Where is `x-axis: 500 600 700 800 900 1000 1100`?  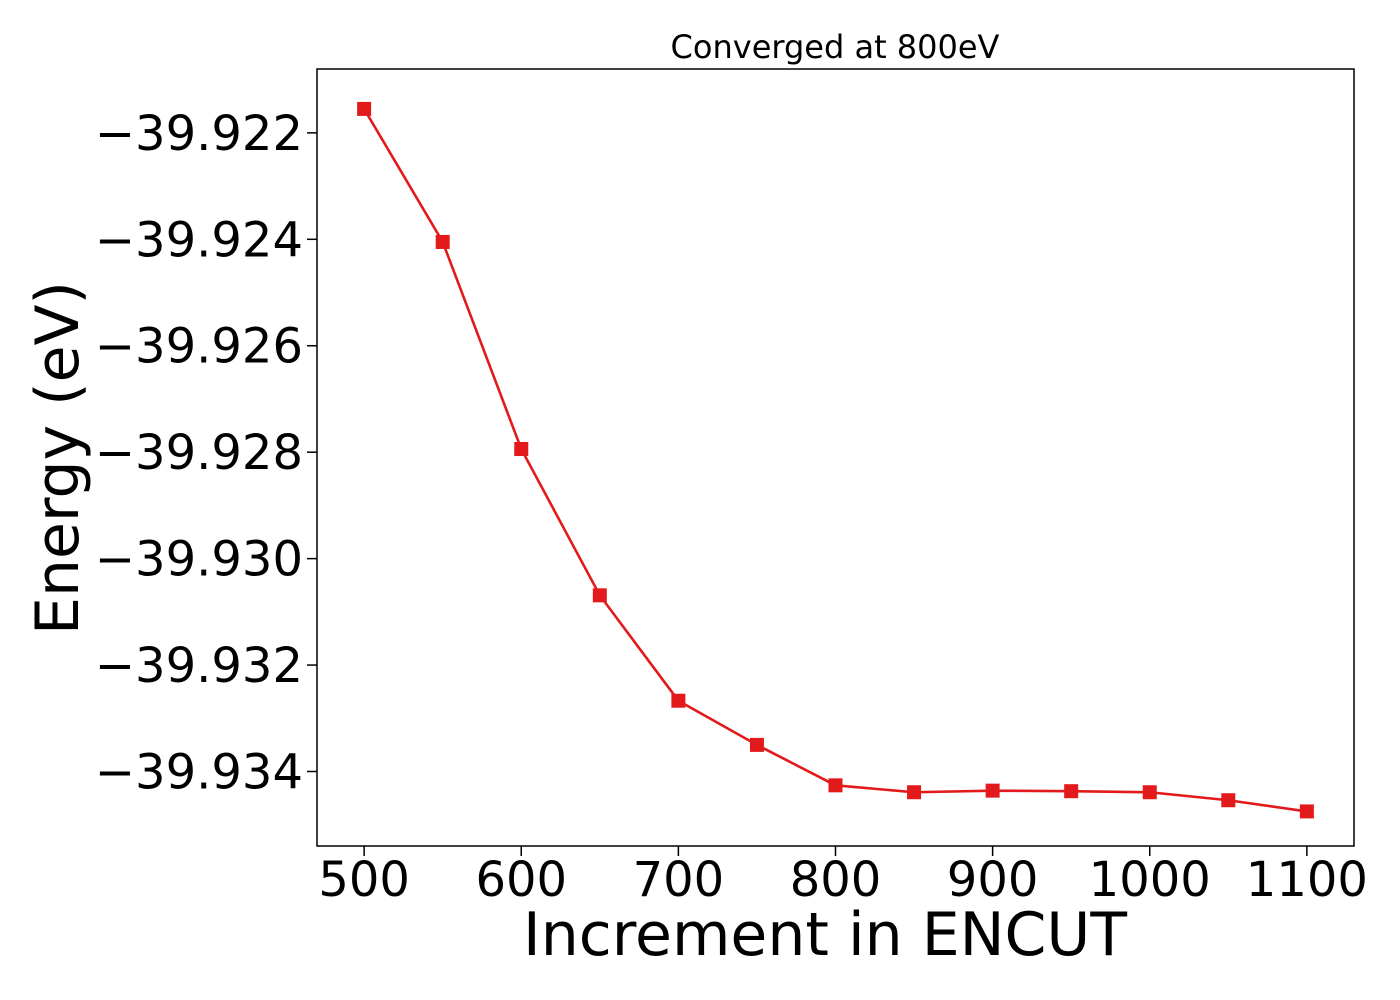
x-axis: 500 600 700 800 900 1000 1100 is located at coordinates (843, 877).